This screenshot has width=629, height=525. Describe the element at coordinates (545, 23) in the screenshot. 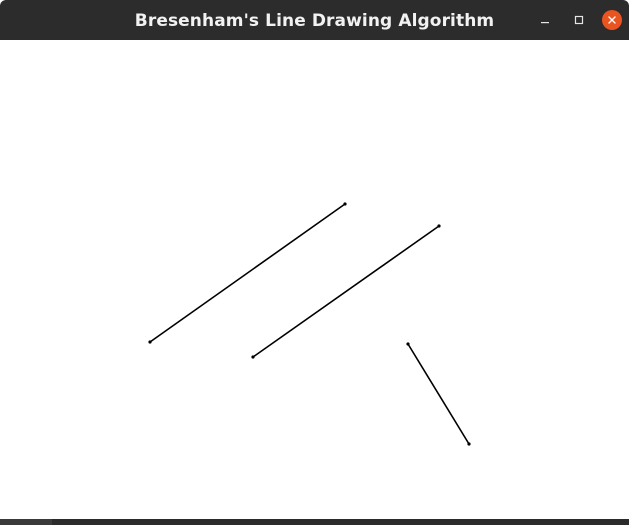

I see `minimize-icon` at that location.